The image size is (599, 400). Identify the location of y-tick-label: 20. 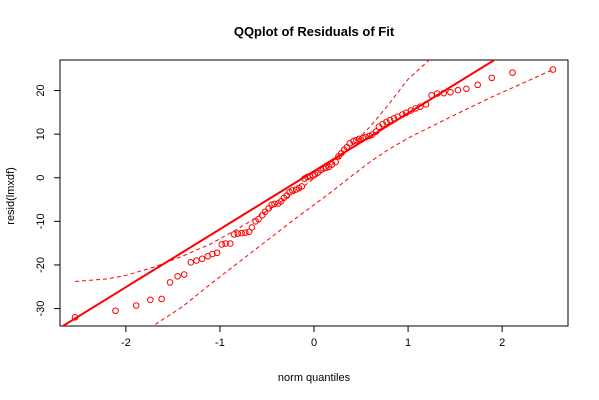
(41, 90).